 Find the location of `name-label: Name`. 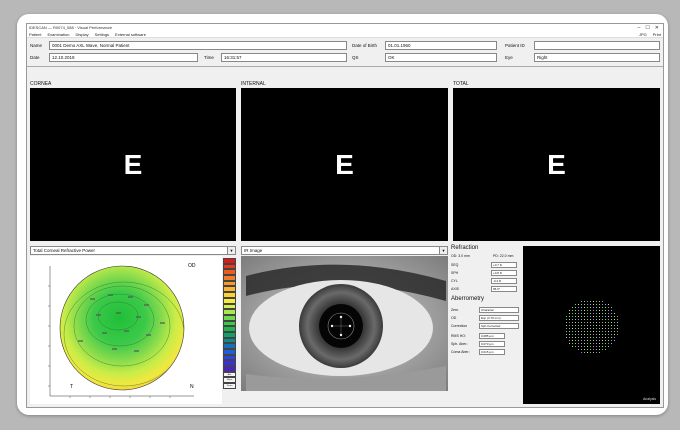

name-label: Name is located at coordinates (36, 45).